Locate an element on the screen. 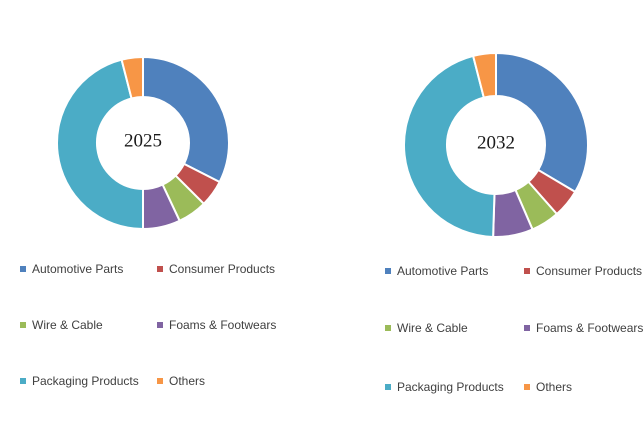 Image resolution: width=643 pixels, height=440 pixels. donut-slice-2025-others is located at coordinates (132, 77).